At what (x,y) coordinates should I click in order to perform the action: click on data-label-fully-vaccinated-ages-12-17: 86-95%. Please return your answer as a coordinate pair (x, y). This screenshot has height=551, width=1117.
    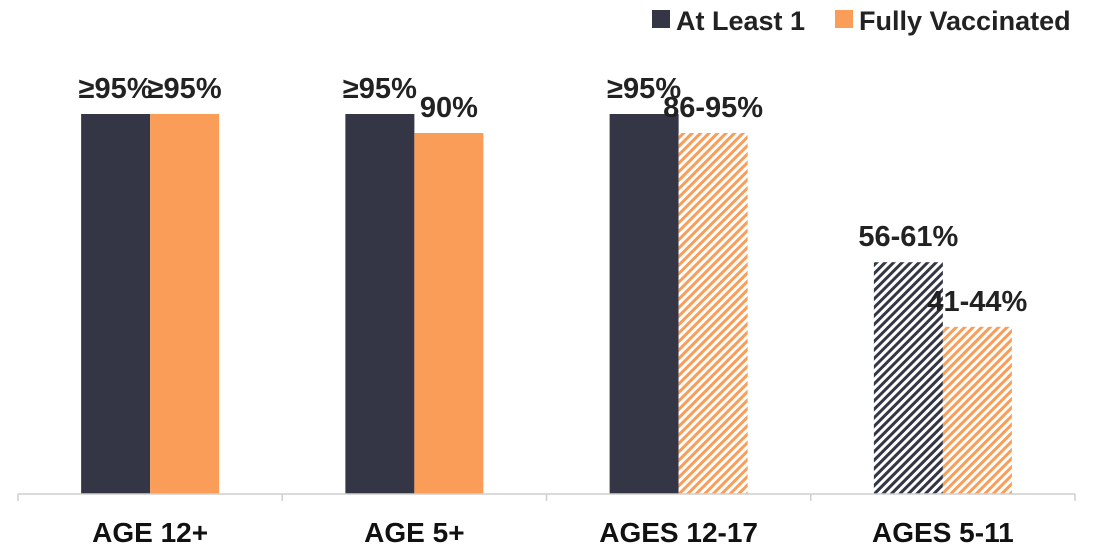
    Looking at the image, I should click on (713, 108).